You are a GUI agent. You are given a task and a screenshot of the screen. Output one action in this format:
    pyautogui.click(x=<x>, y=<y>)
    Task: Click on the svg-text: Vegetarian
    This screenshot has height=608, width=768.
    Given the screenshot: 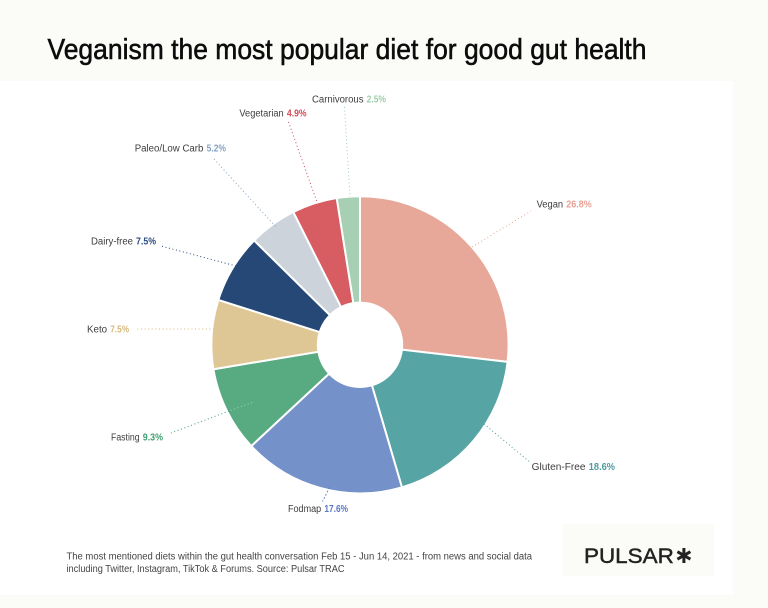 What is the action you would take?
    pyautogui.click(x=261, y=114)
    